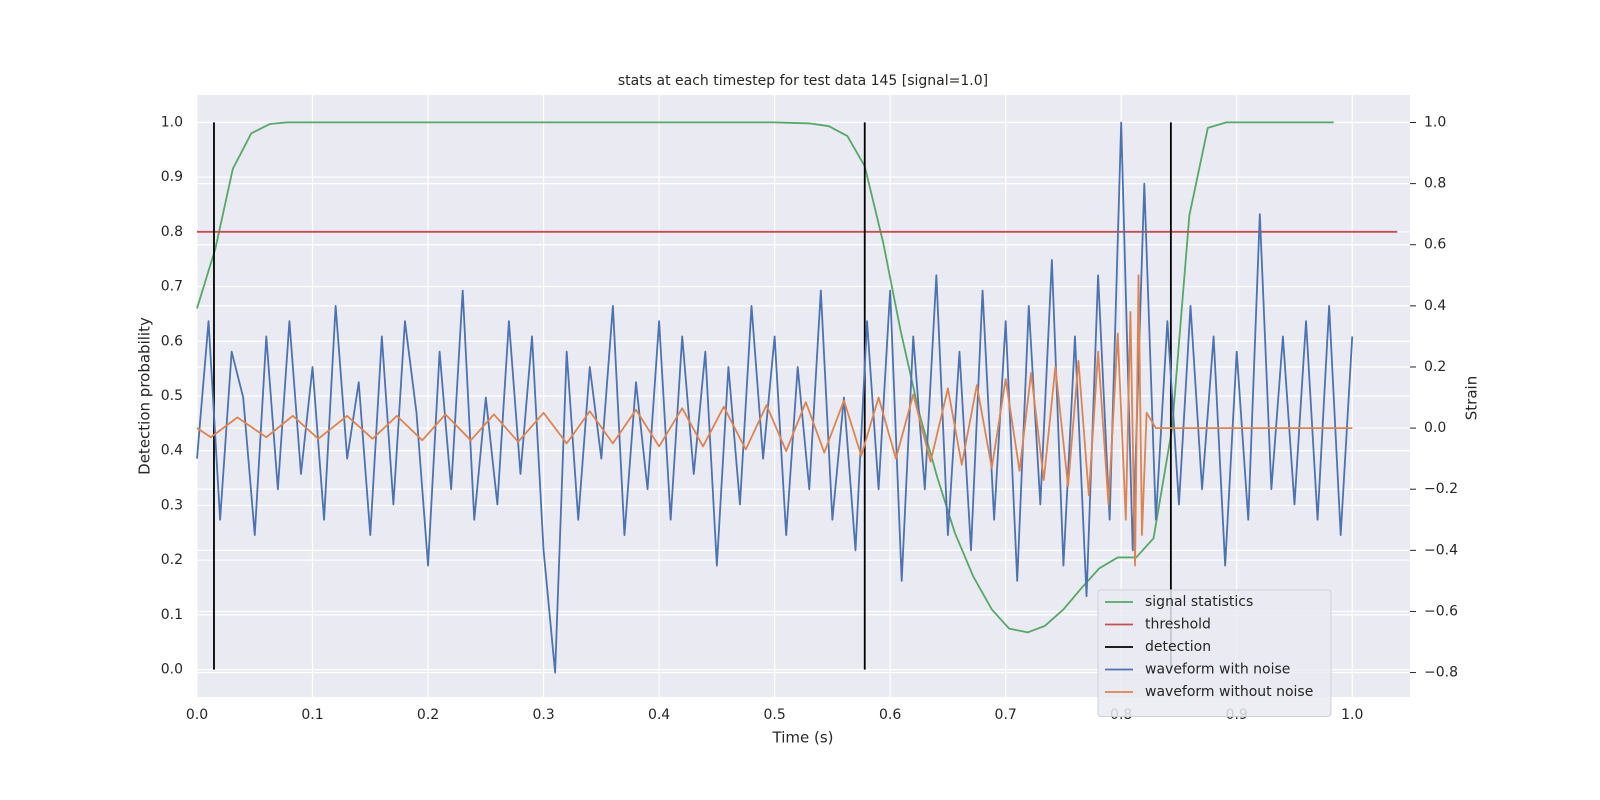 The height and width of the screenshot is (800, 1600). I want to click on y-tick-label: 0.7, so click(172, 287).